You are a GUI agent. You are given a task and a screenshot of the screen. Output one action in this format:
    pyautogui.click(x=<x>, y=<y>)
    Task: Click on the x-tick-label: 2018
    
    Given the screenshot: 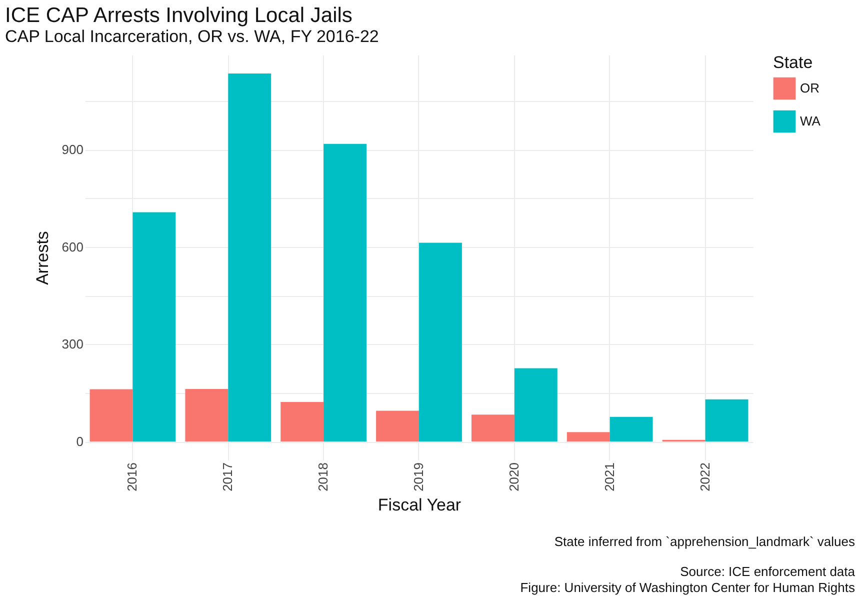 What is the action you would take?
    pyautogui.click(x=323, y=477)
    